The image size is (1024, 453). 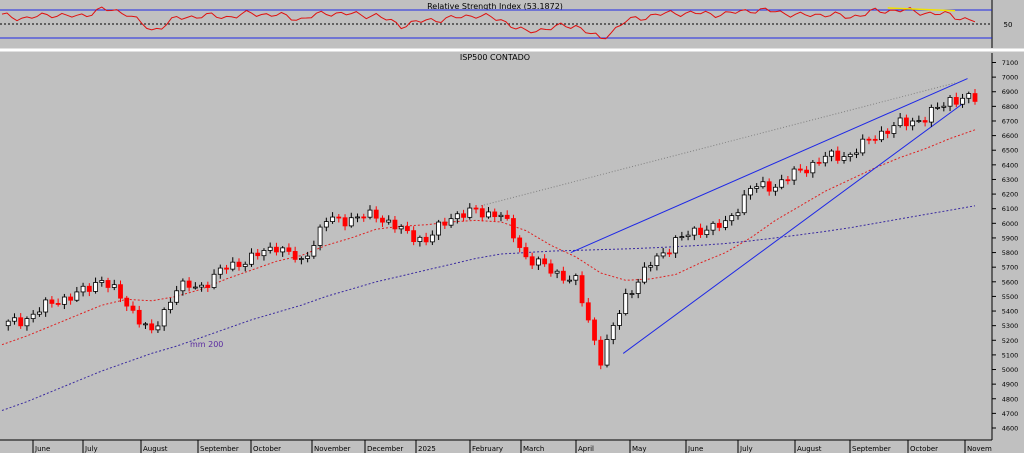 What do you see at coordinates (1010, 429) in the screenshot?
I see `price-tick-label: 4600` at bounding box center [1010, 429].